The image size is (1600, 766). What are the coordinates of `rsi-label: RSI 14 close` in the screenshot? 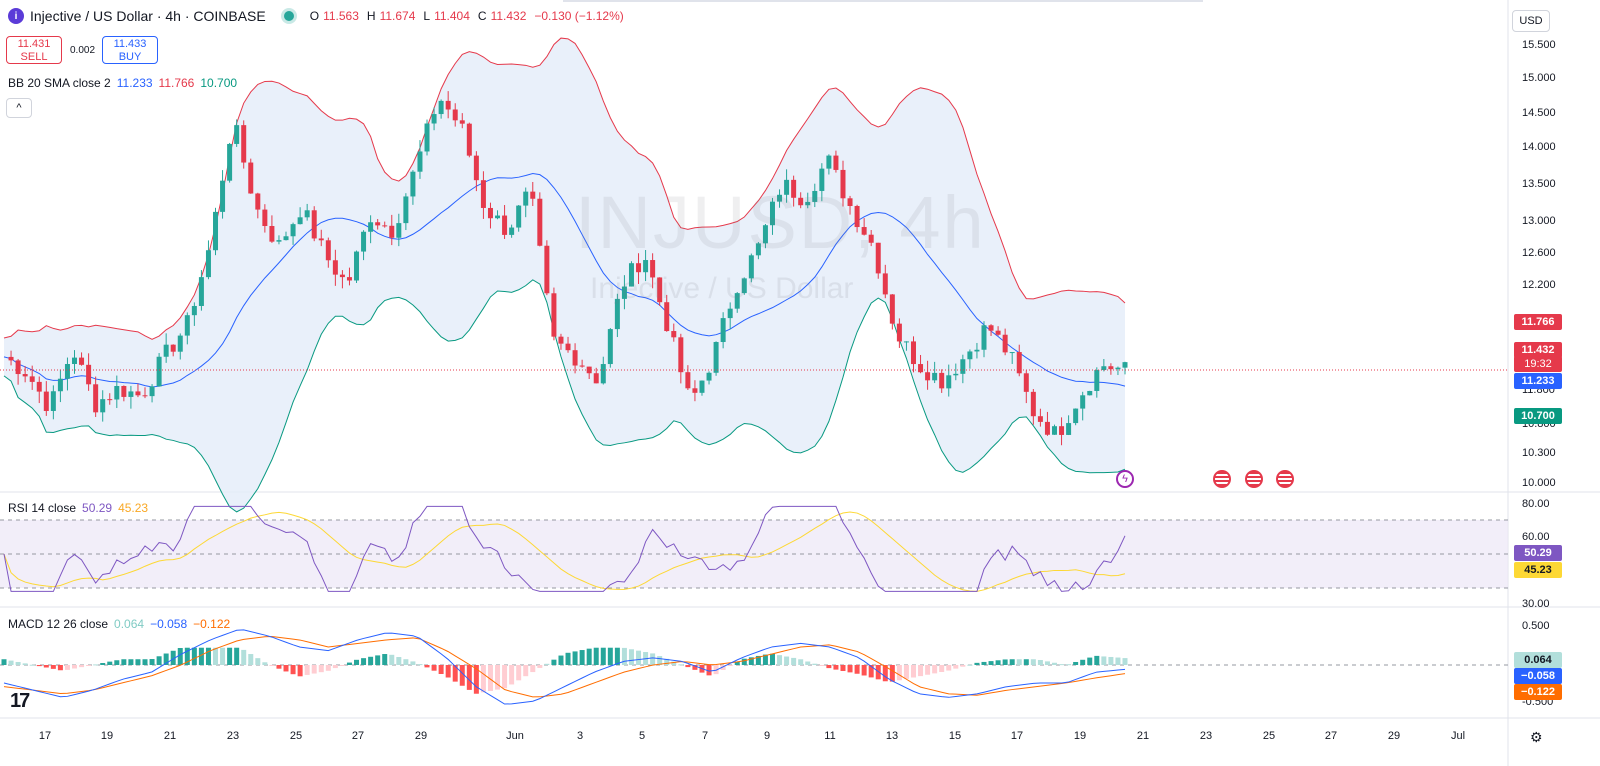 It's located at (42, 508).